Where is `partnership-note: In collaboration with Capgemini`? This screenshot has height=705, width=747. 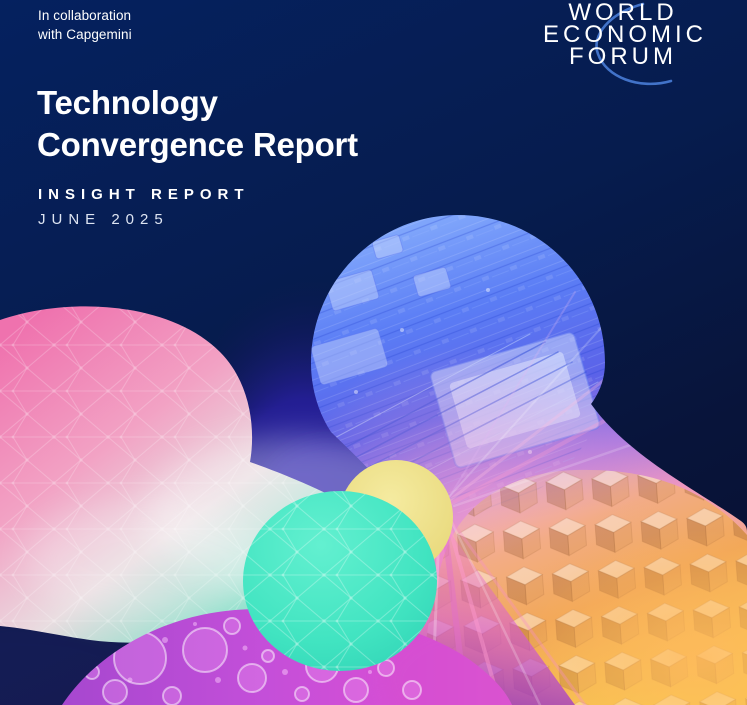
partnership-note: In collaboration with Capgemini is located at coordinates (85, 25).